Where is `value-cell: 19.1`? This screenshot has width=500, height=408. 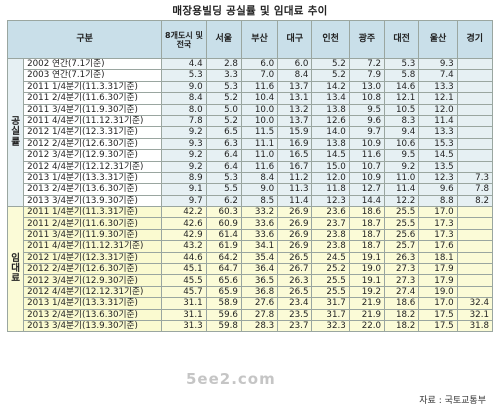 value-cell: 19.1 is located at coordinates (367, 280).